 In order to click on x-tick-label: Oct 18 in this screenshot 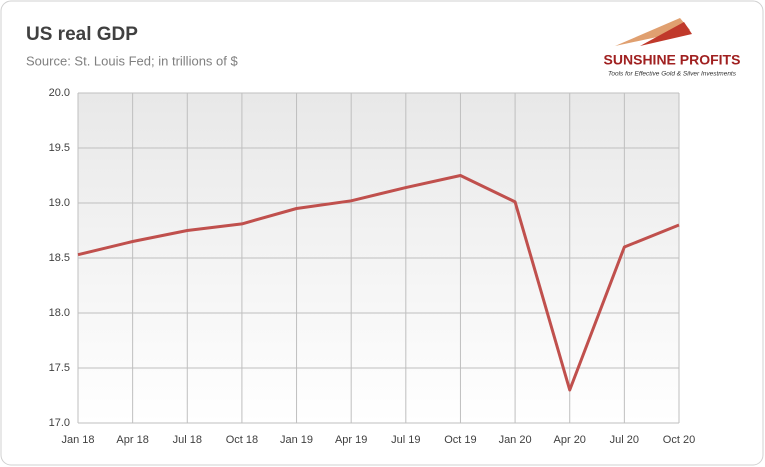, I will do `click(242, 440)`.